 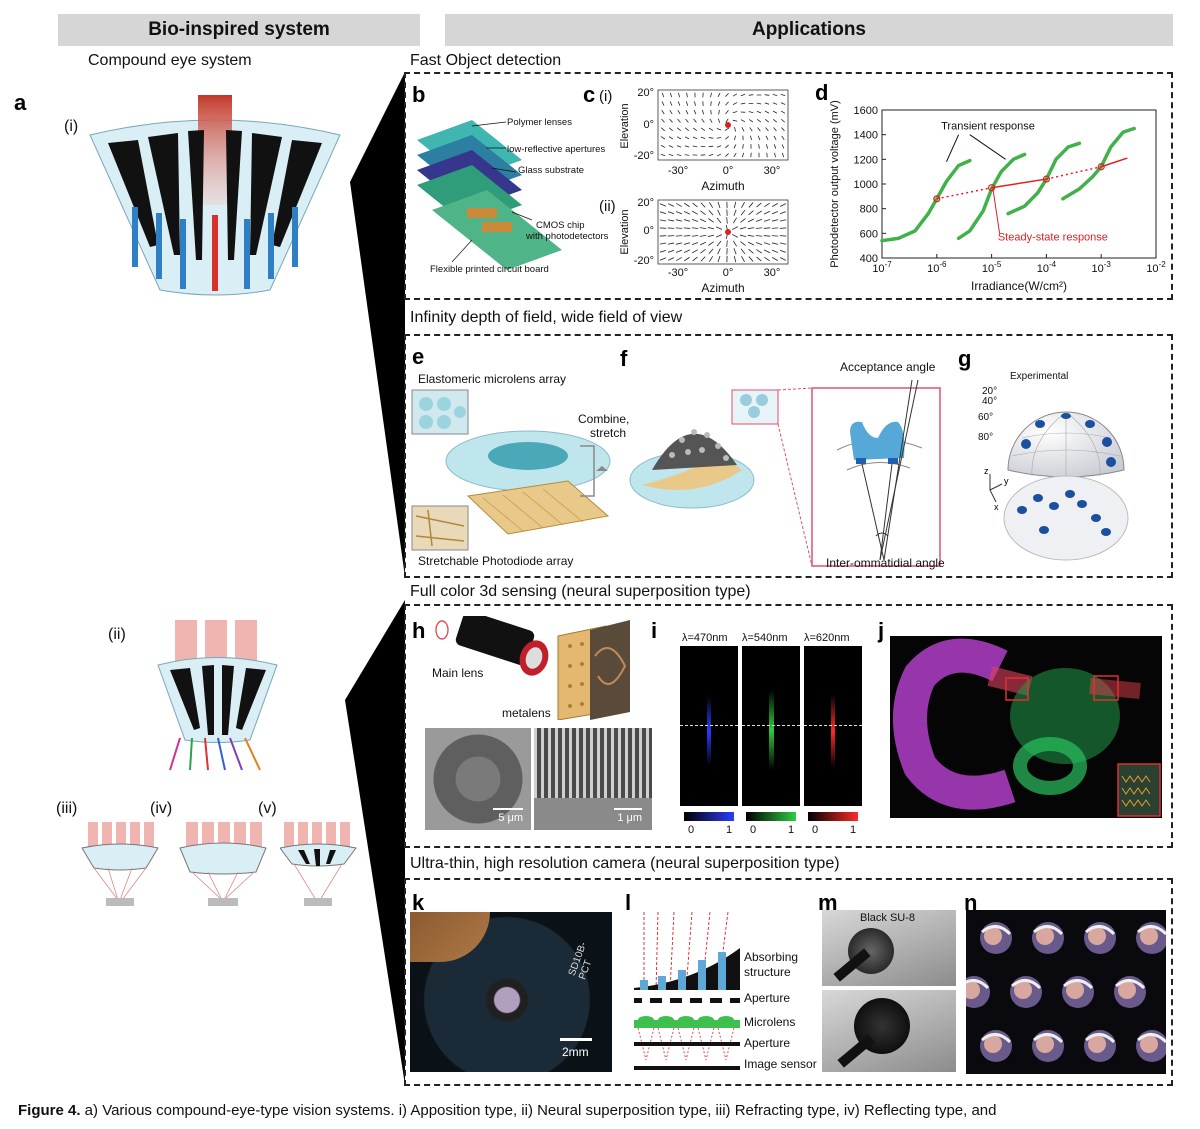 I want to click on sem-image-metalens-top: 5 μm, so click(x=478, y=779).